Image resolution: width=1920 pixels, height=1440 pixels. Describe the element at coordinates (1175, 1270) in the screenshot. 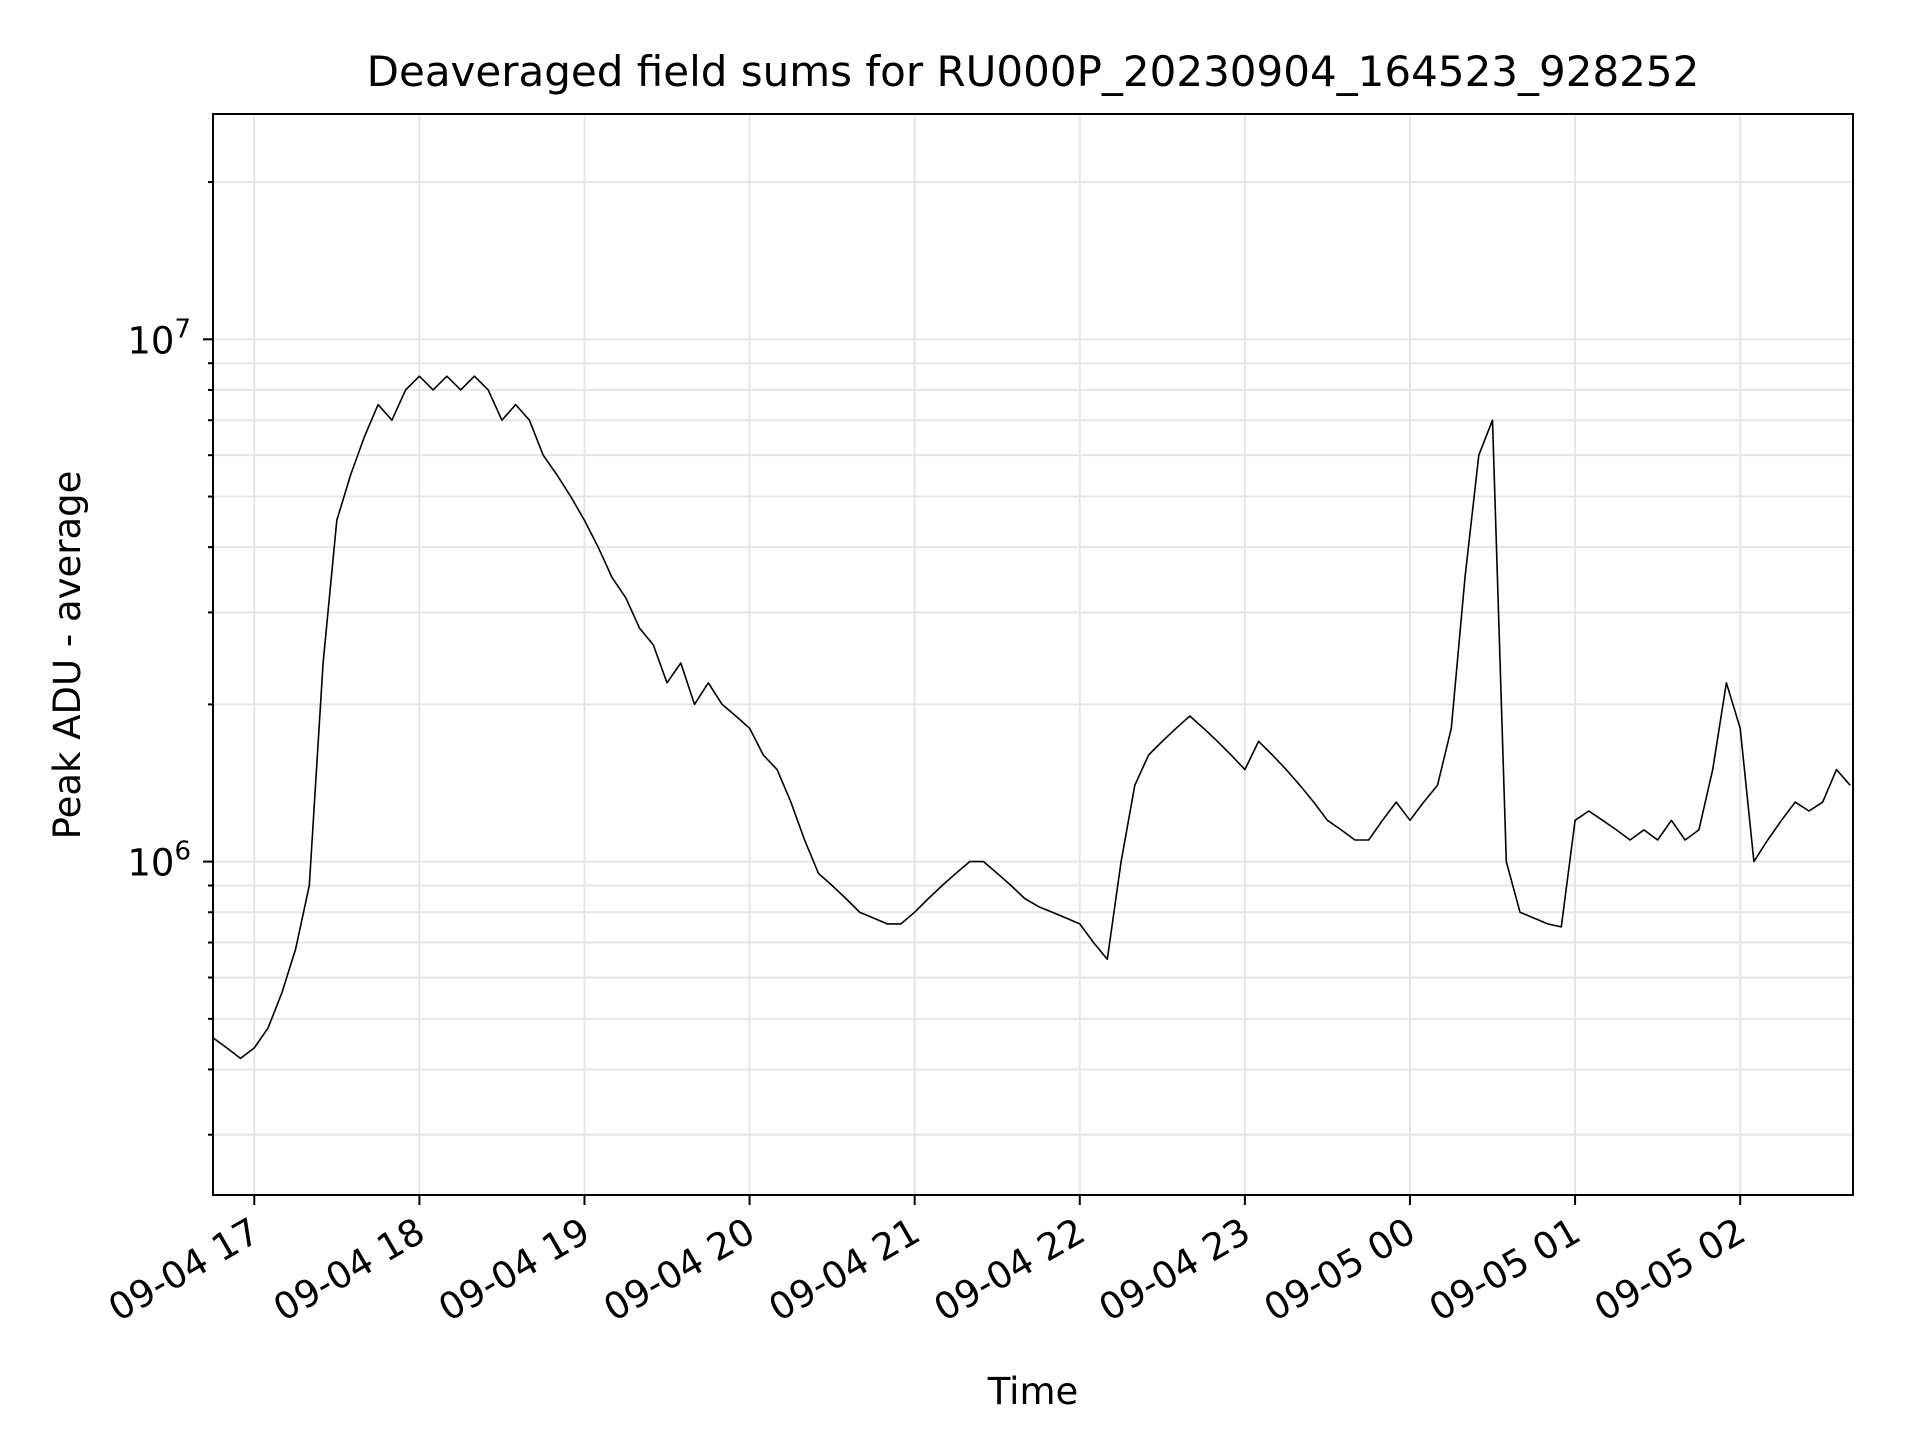

I see `x-tick-label: 09-04 23` at that location.